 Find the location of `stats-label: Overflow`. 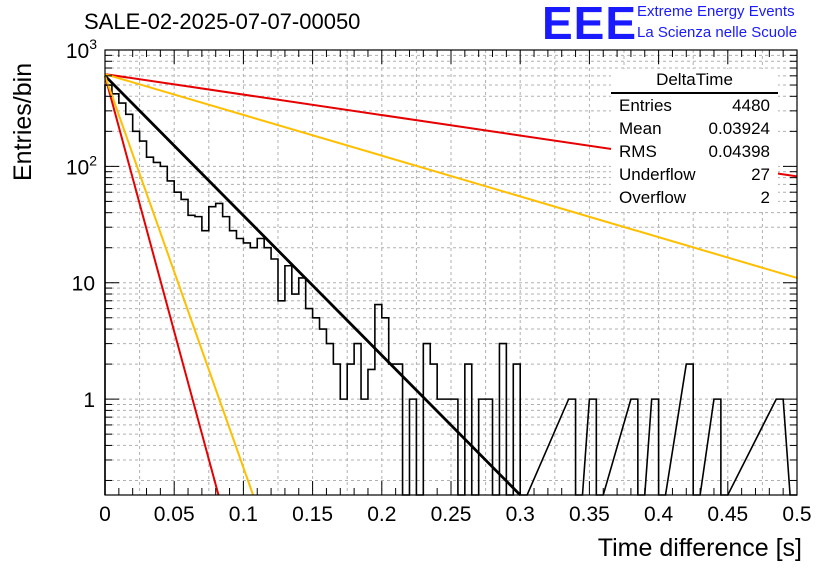

stats-label: Overflow is located at coordinates (653, 197).